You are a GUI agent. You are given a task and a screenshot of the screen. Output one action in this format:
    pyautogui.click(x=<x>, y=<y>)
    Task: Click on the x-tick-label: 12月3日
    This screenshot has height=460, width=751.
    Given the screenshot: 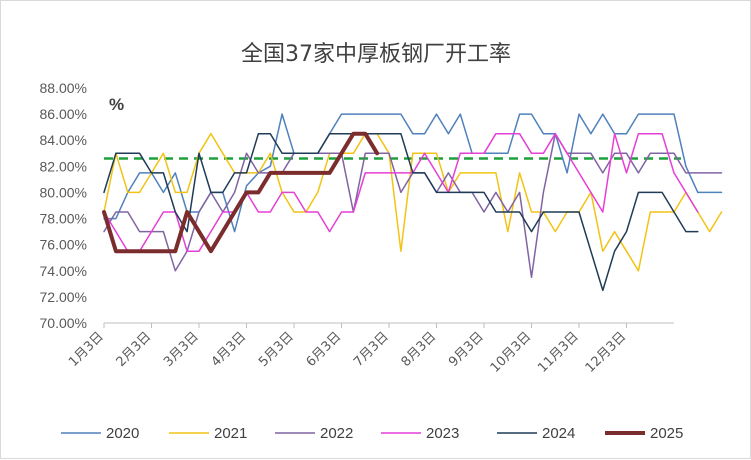 What is the action you would take?
    pyautogui.click(x=606, y=352)
    